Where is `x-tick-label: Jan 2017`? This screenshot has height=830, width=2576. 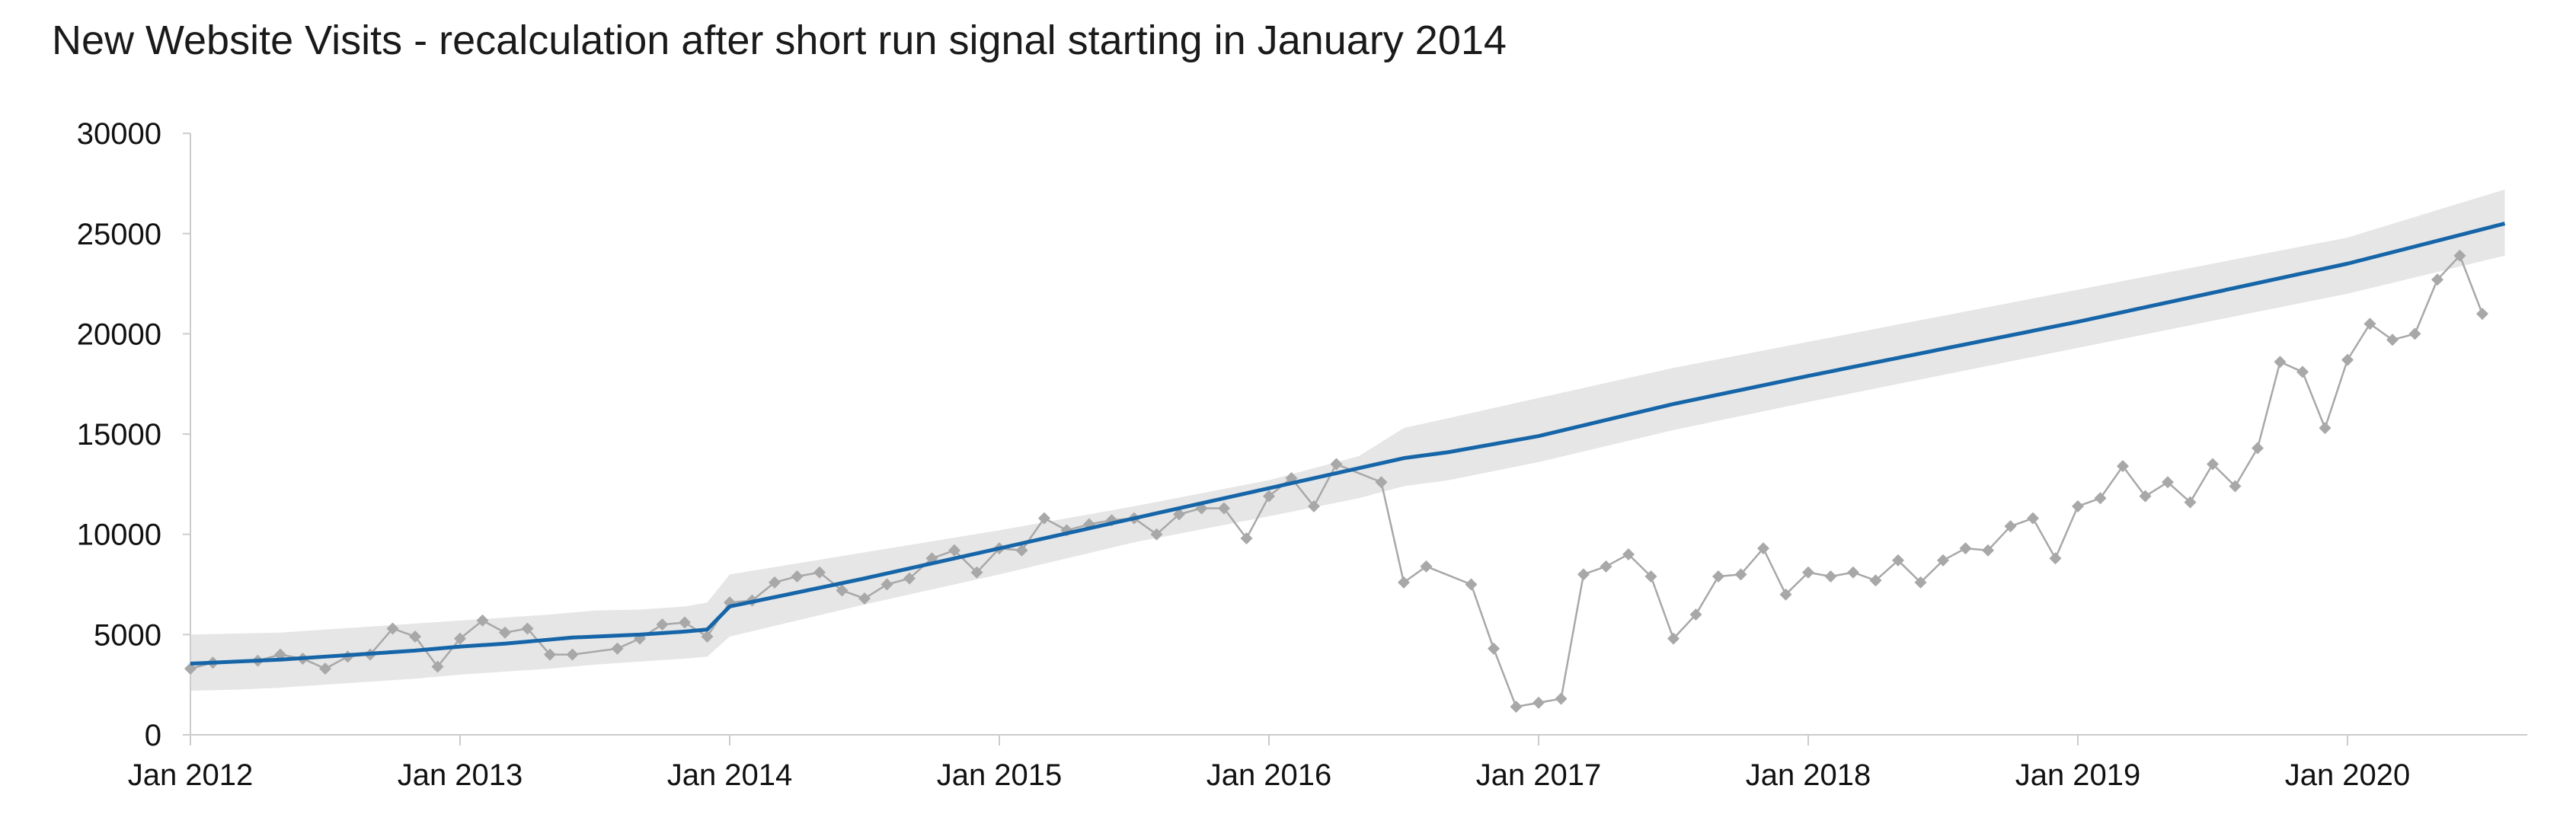 x-tick-label: Jan 2017 is located at coordinates (1539, 775).